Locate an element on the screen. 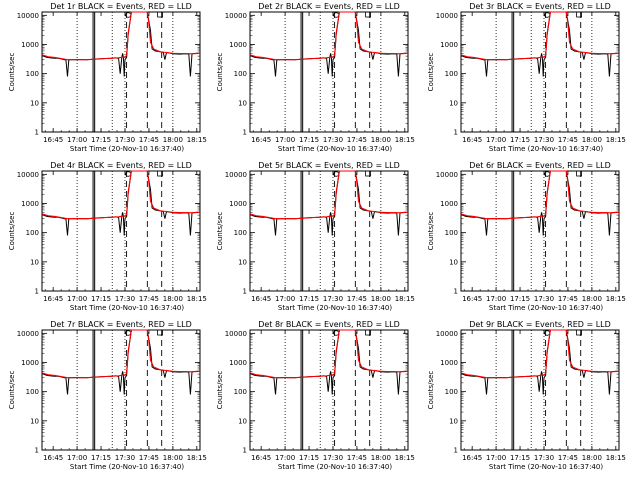 The height and width of the screenshot is (480, 640). panel-title: Det 4r BLACK = Events, RED = LLD is located at coordinates (121, 165).